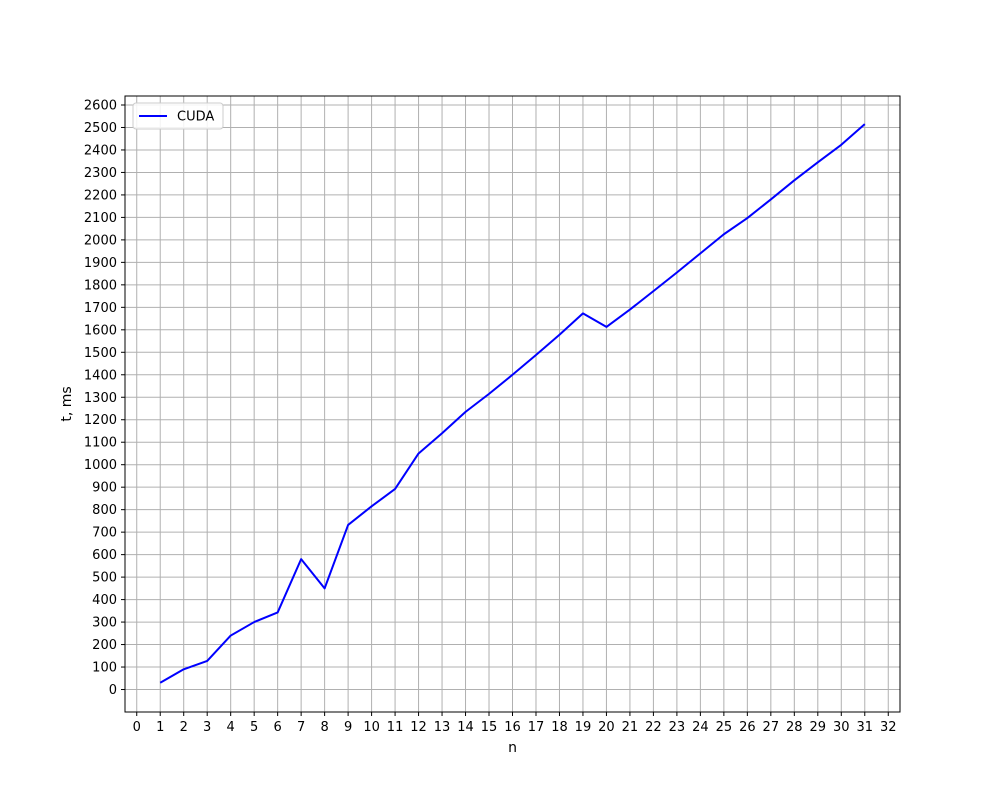  I want to click on legend-box, so click(178, 116).